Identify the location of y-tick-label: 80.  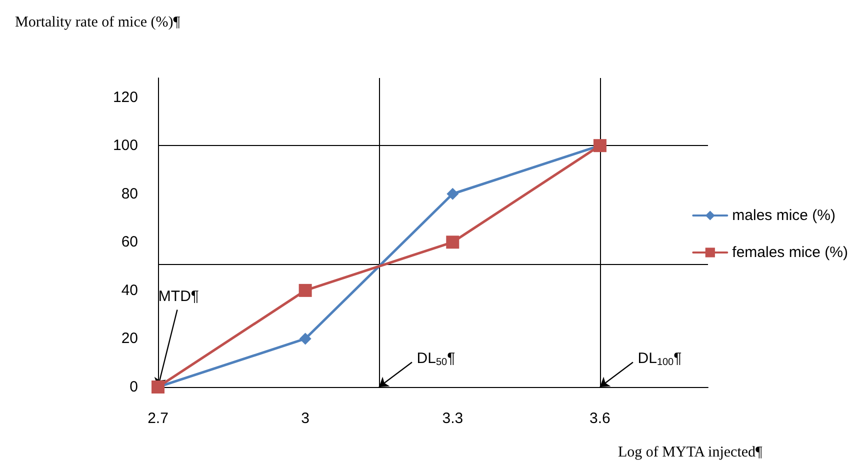
(129, 193).